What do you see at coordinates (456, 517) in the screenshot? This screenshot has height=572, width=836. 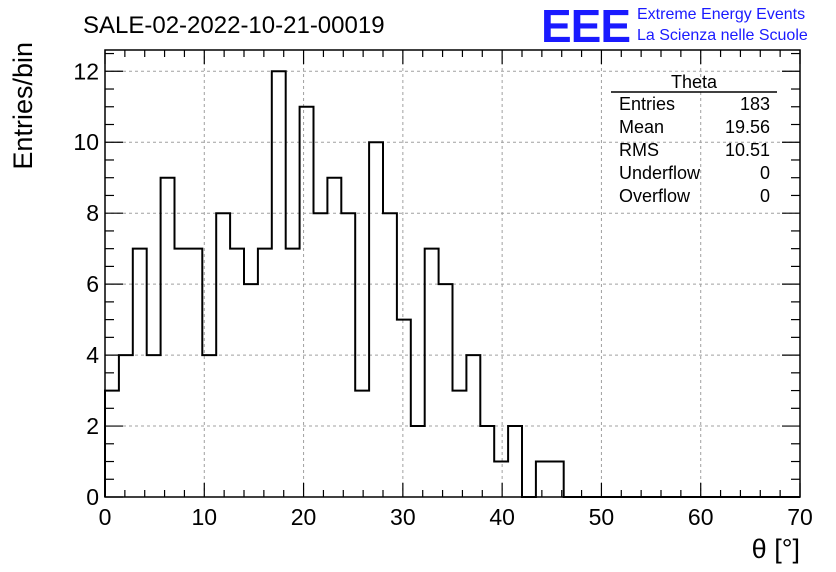 I see `x-tick-labels: 0 10 20 30 40 50 60 70` at bounding box center [456, 517].